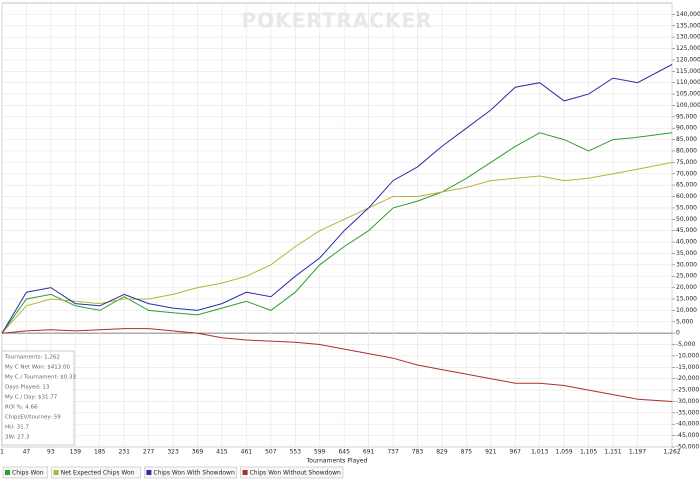 Image resolution: width=700 pixels, height=483 pixels. What do you see at coordinates (21, 408) in the screenshot?
I see `stats-text: ROI %: 4.66` at bounding box center [21, 408].